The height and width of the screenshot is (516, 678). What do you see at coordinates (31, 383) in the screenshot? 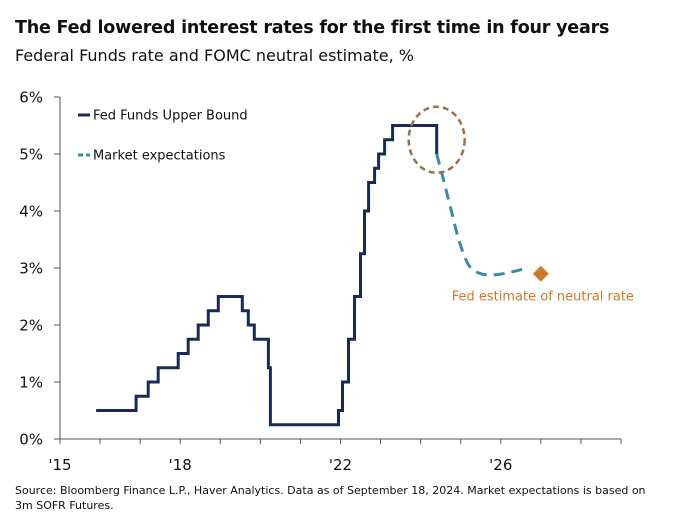
I see `y-tick-label: 1%` at bounding box center [31, 383].